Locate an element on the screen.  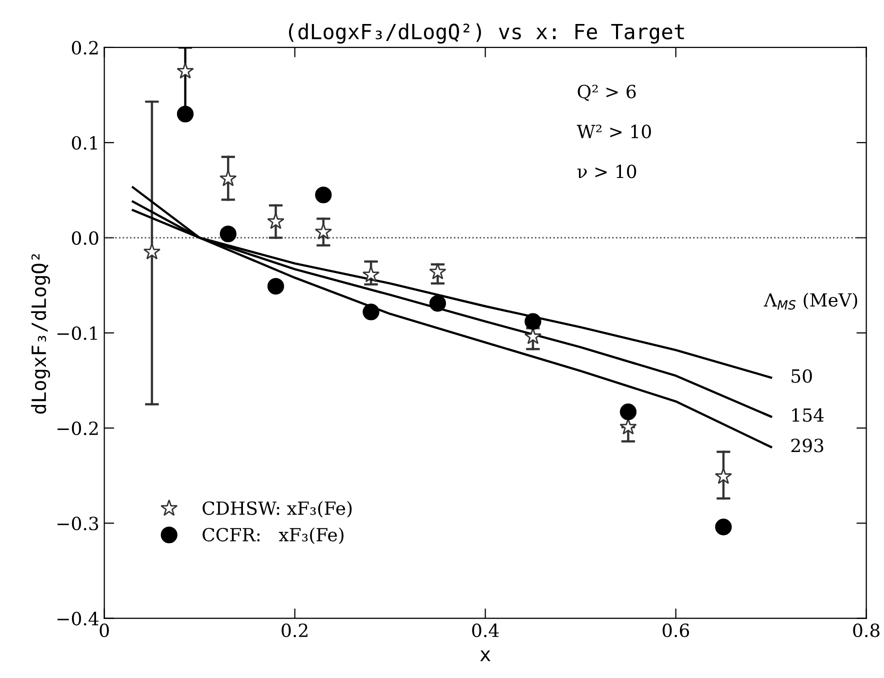
y-tick-label: −0.2 is located at coordinates (78, 429).